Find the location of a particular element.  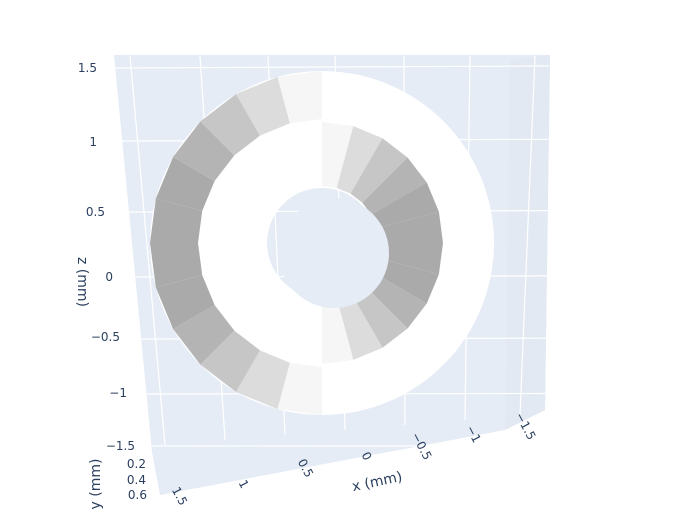

z-tick-label: −1 is located at coordinates (118, 393).